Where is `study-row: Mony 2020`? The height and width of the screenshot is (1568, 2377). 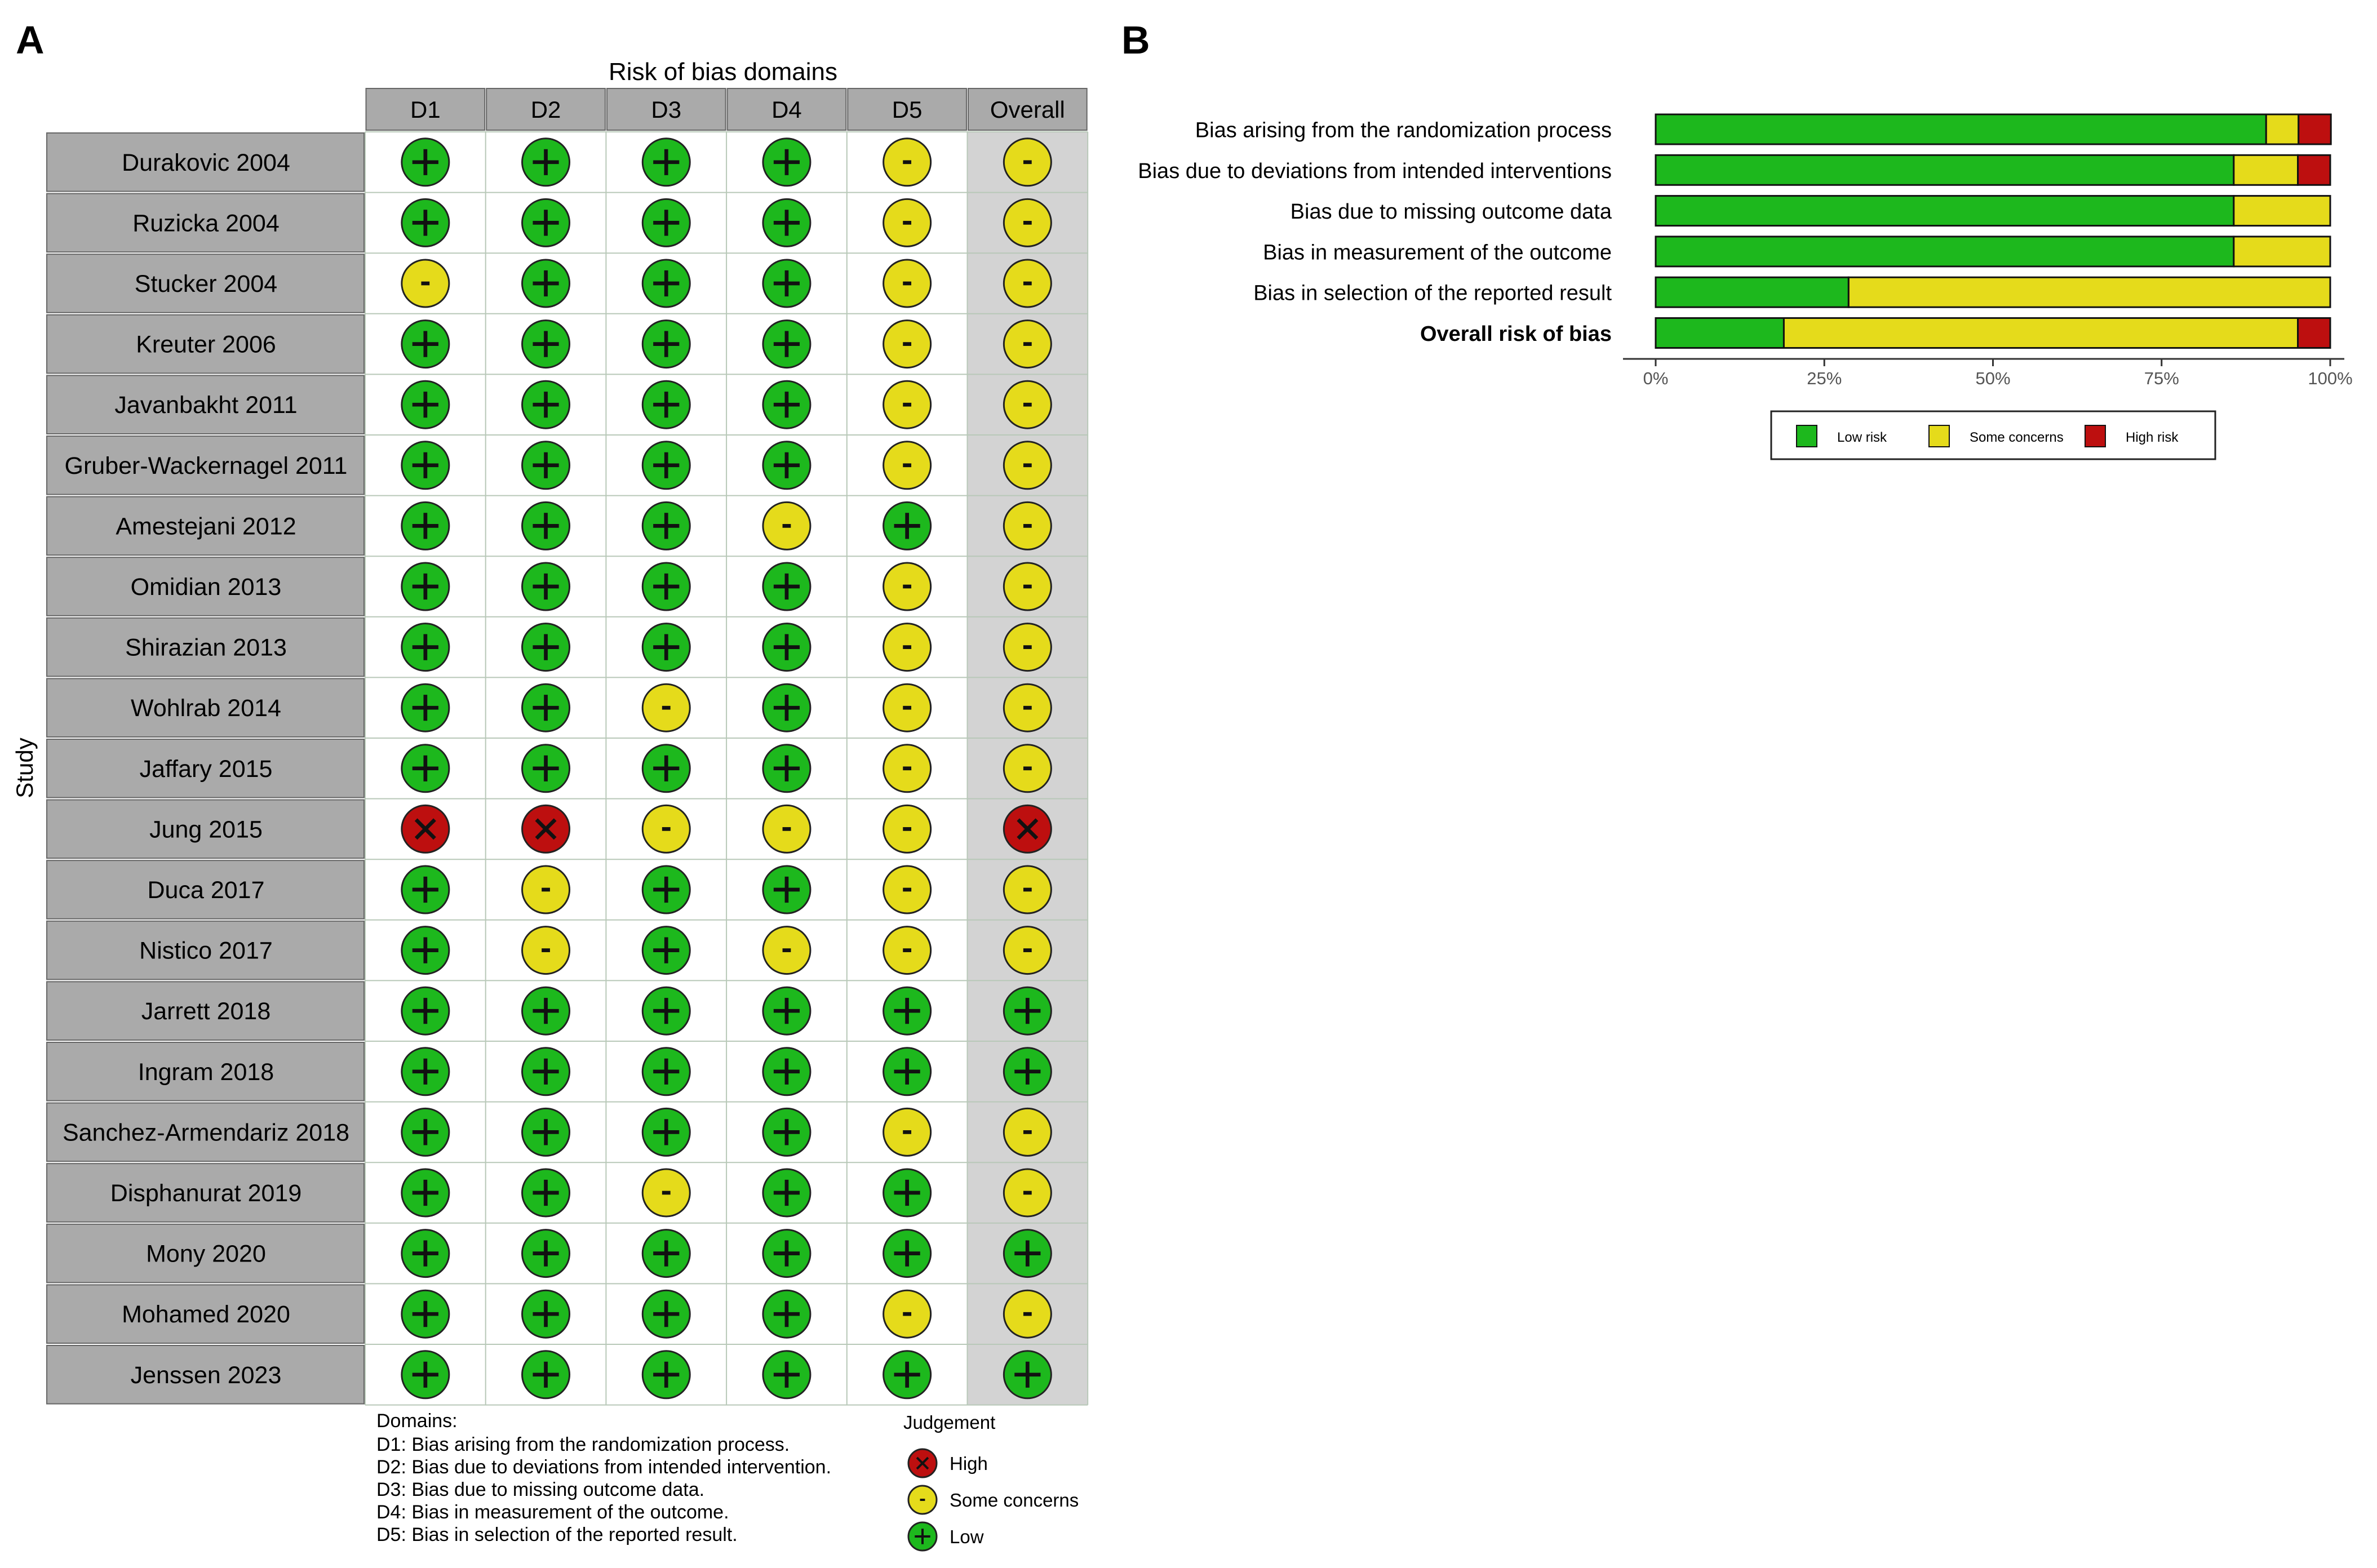 study-row: Mony 2020 is located at coordinates (549, 1253).